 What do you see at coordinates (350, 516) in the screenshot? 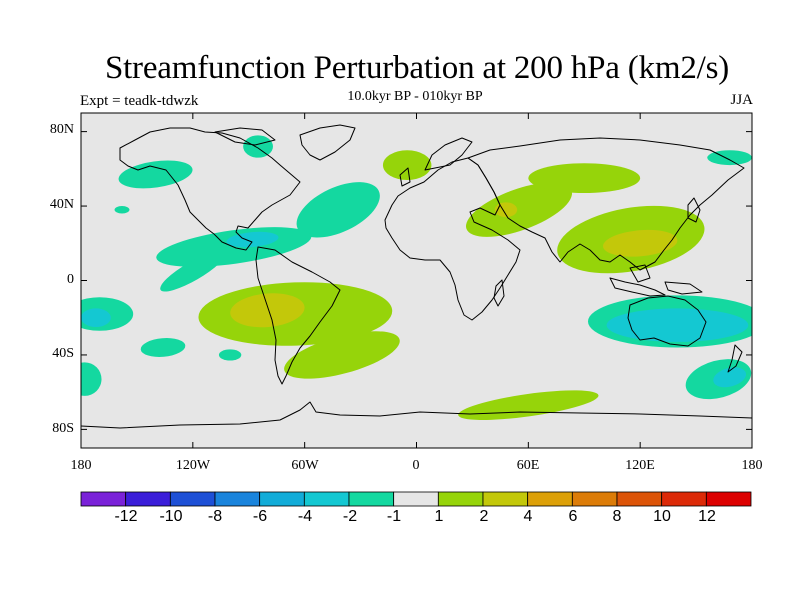
I see `colorbar-label: -2` at bounding box center [350, 516].